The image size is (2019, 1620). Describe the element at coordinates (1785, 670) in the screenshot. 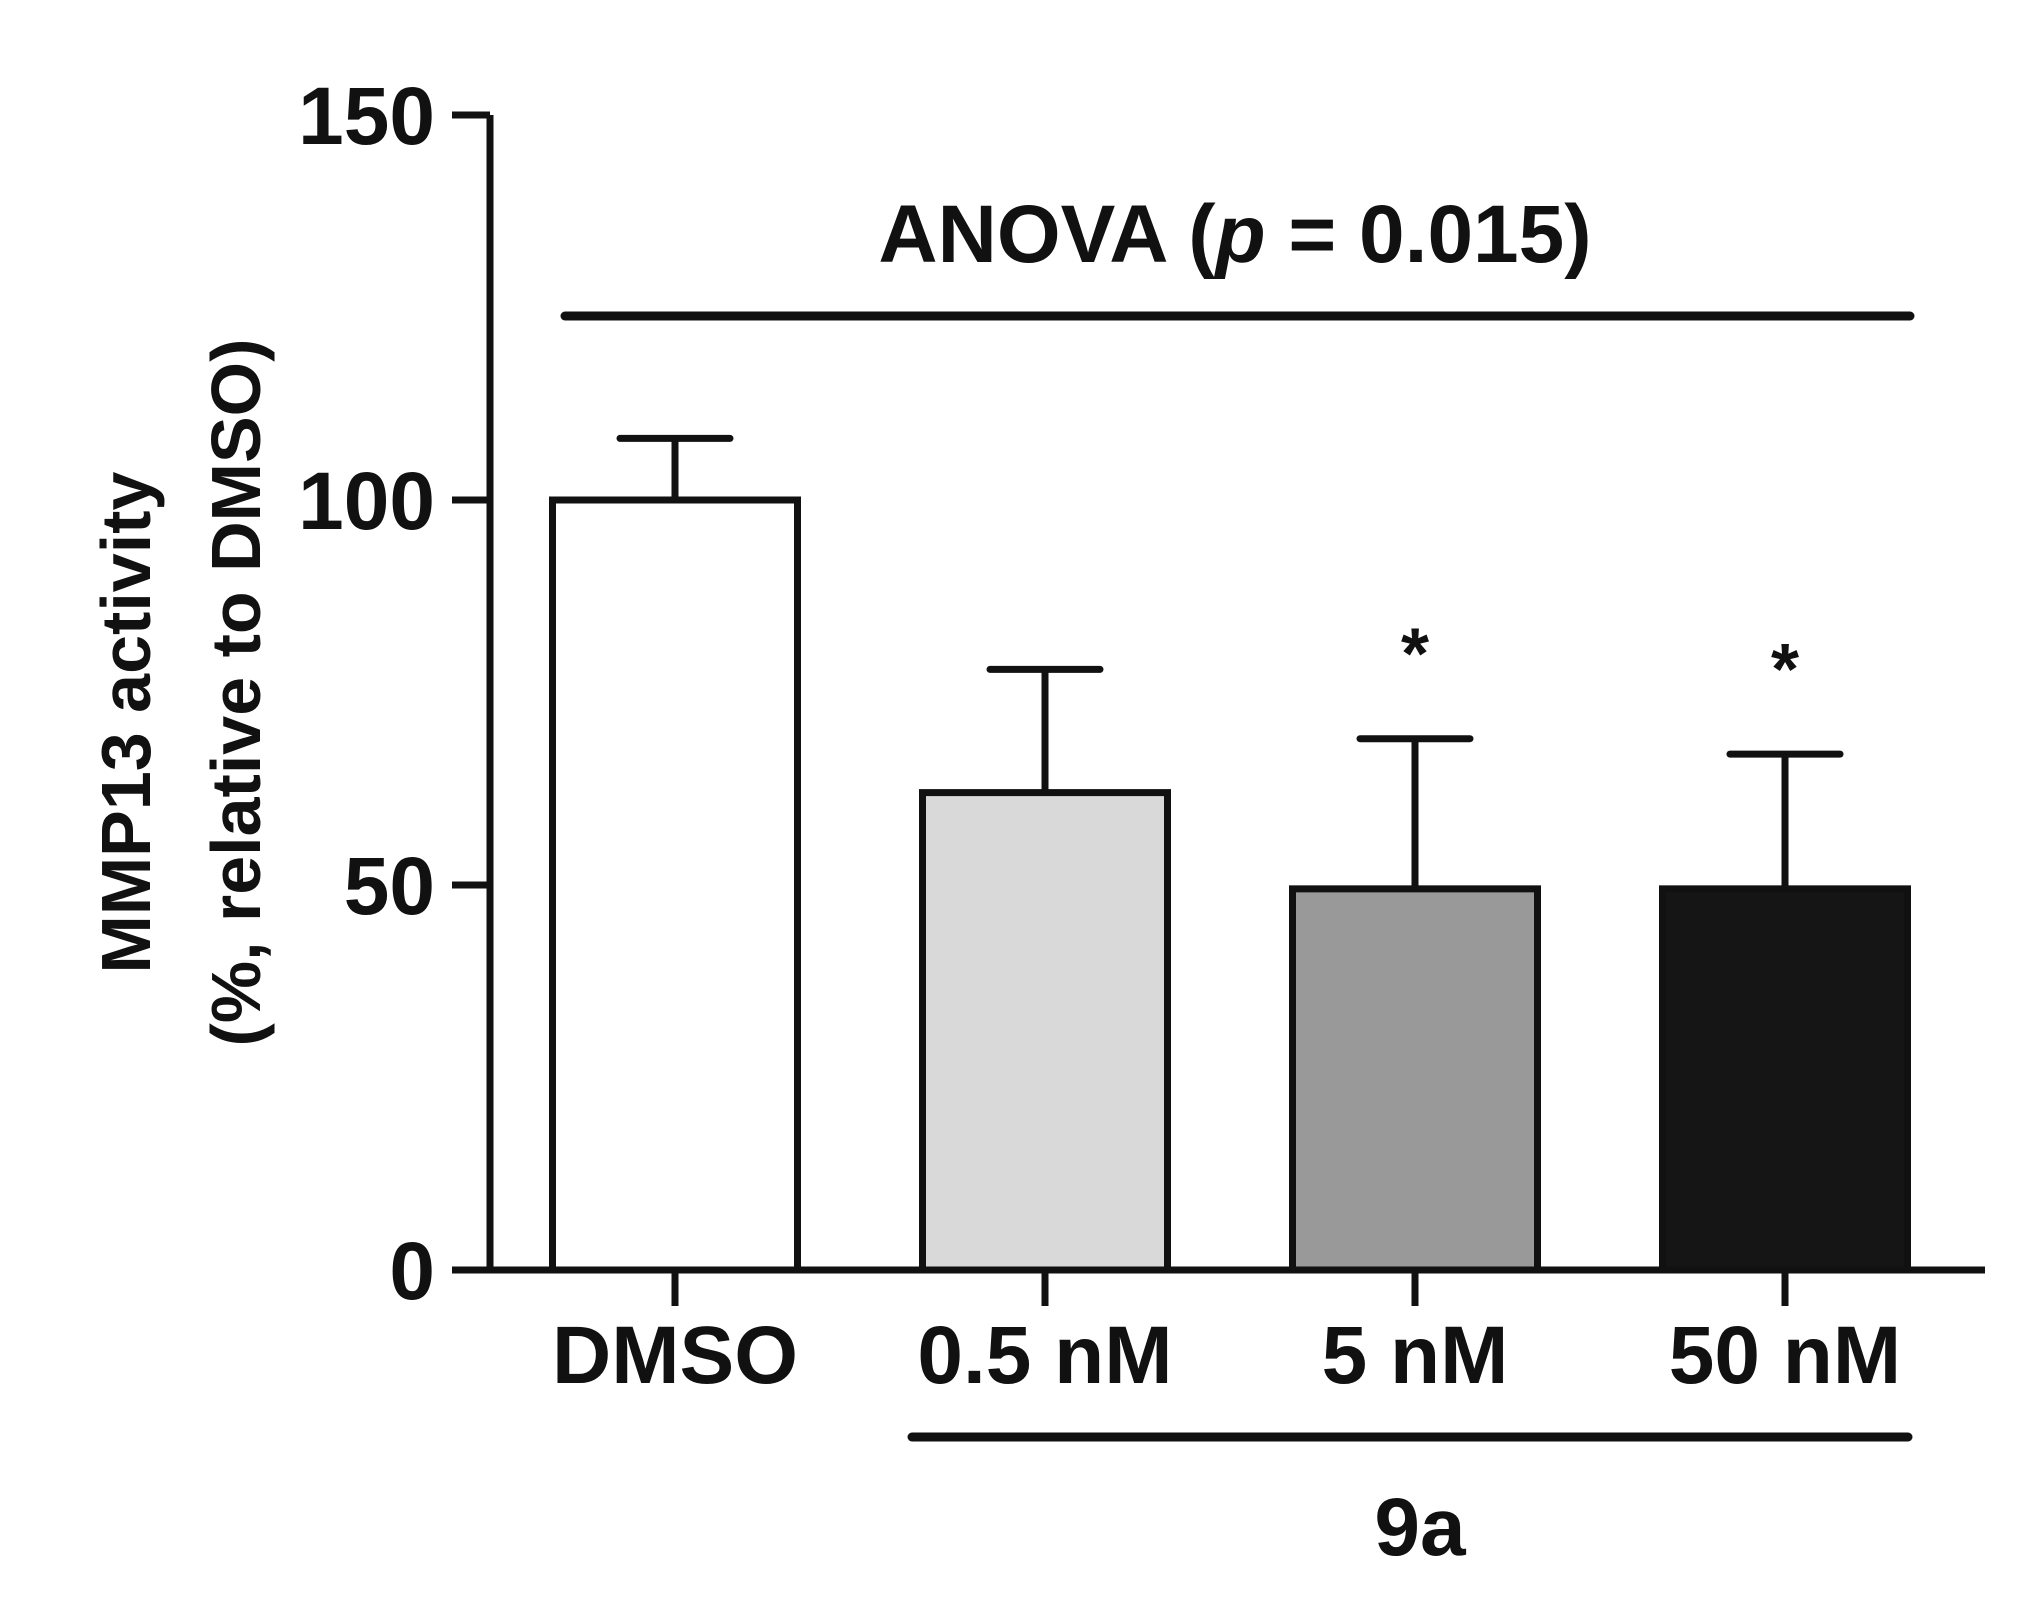

I see `significance-marker-3: *` at that location.